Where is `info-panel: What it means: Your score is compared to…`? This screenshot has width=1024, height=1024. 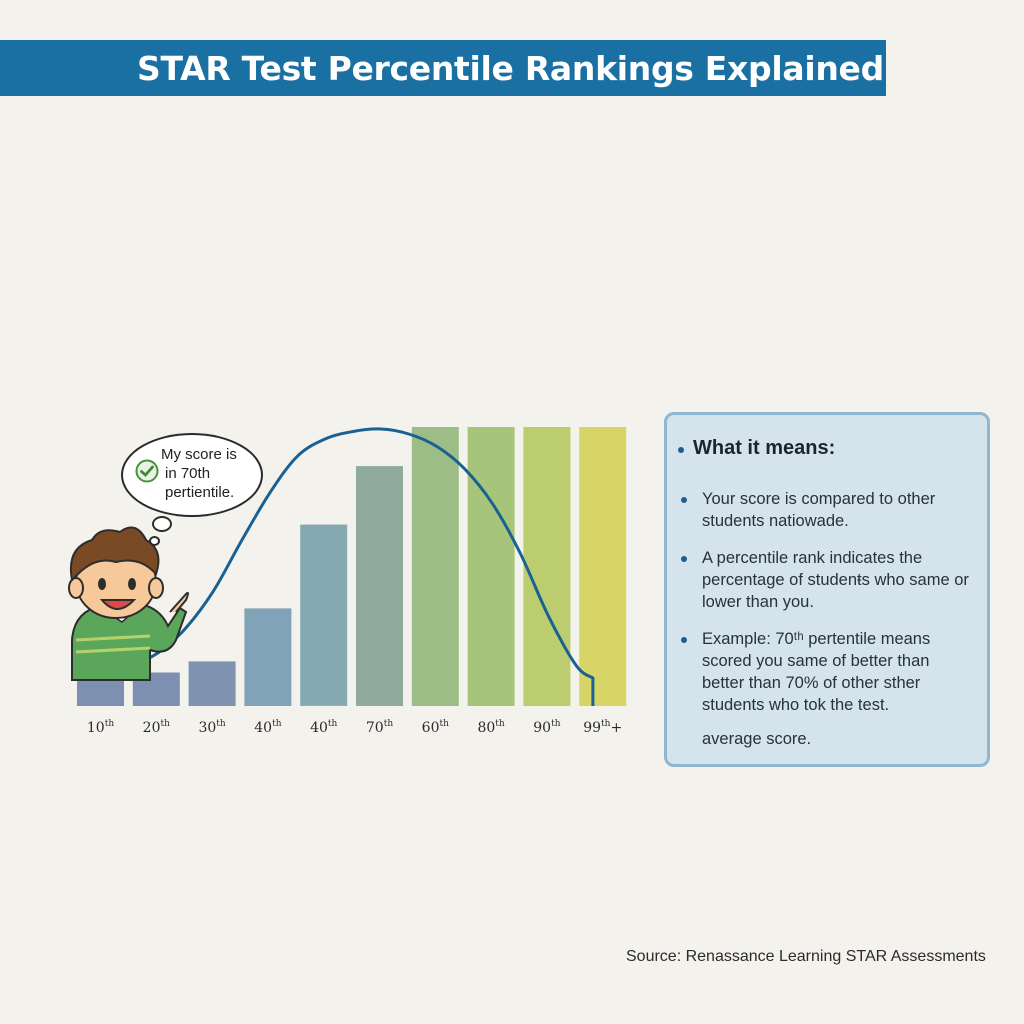
info-panel: What it means: Your score is compared to… is located at coordinates (827, 589).